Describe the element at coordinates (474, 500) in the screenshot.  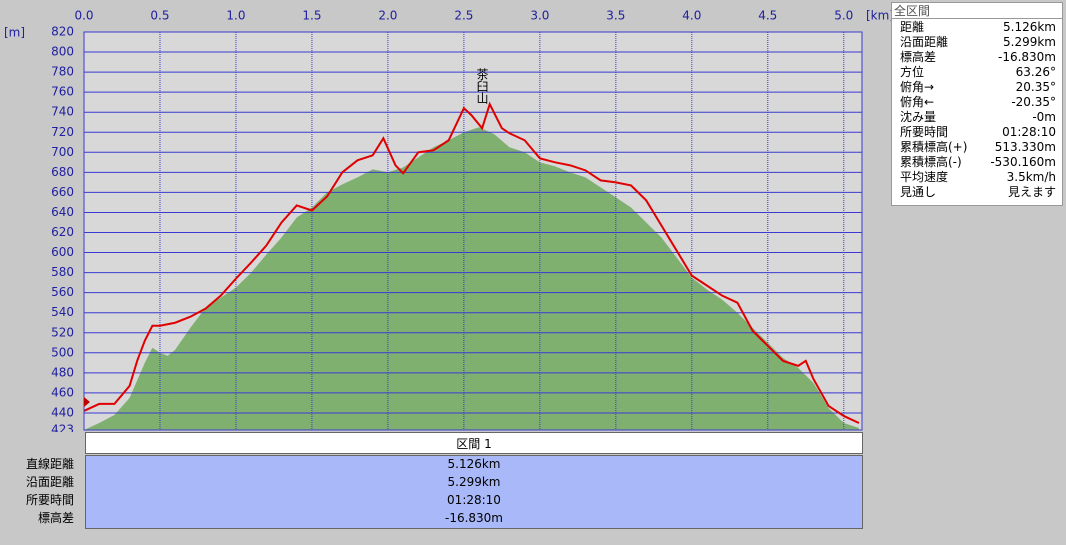
I see `section-value: 01:28:10` at that location.